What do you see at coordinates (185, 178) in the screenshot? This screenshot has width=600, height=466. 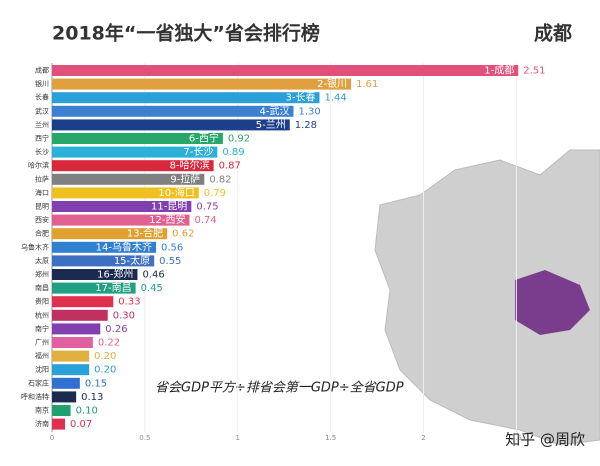 I see `bar-label: 9-拉萨` at bounding box center [185, 178].